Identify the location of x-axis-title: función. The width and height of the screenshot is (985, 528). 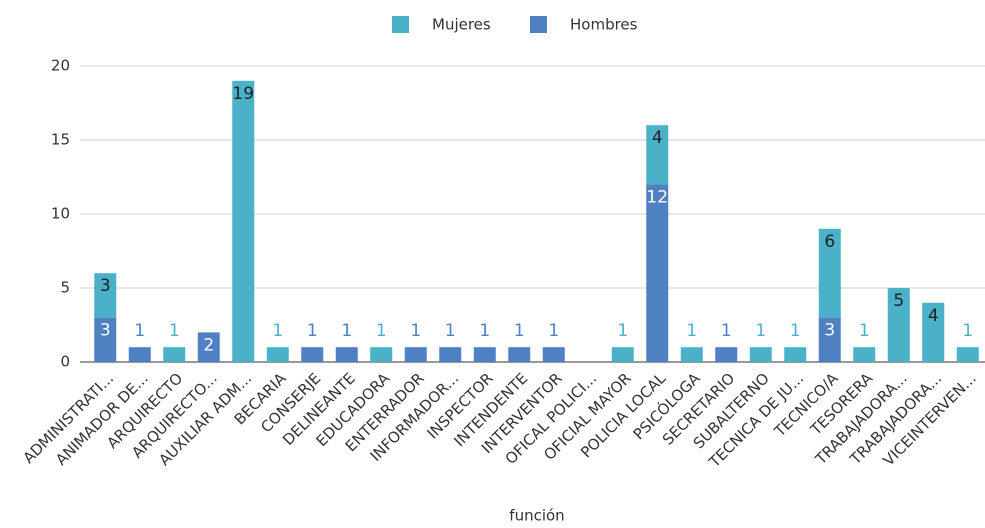
(536, 516).